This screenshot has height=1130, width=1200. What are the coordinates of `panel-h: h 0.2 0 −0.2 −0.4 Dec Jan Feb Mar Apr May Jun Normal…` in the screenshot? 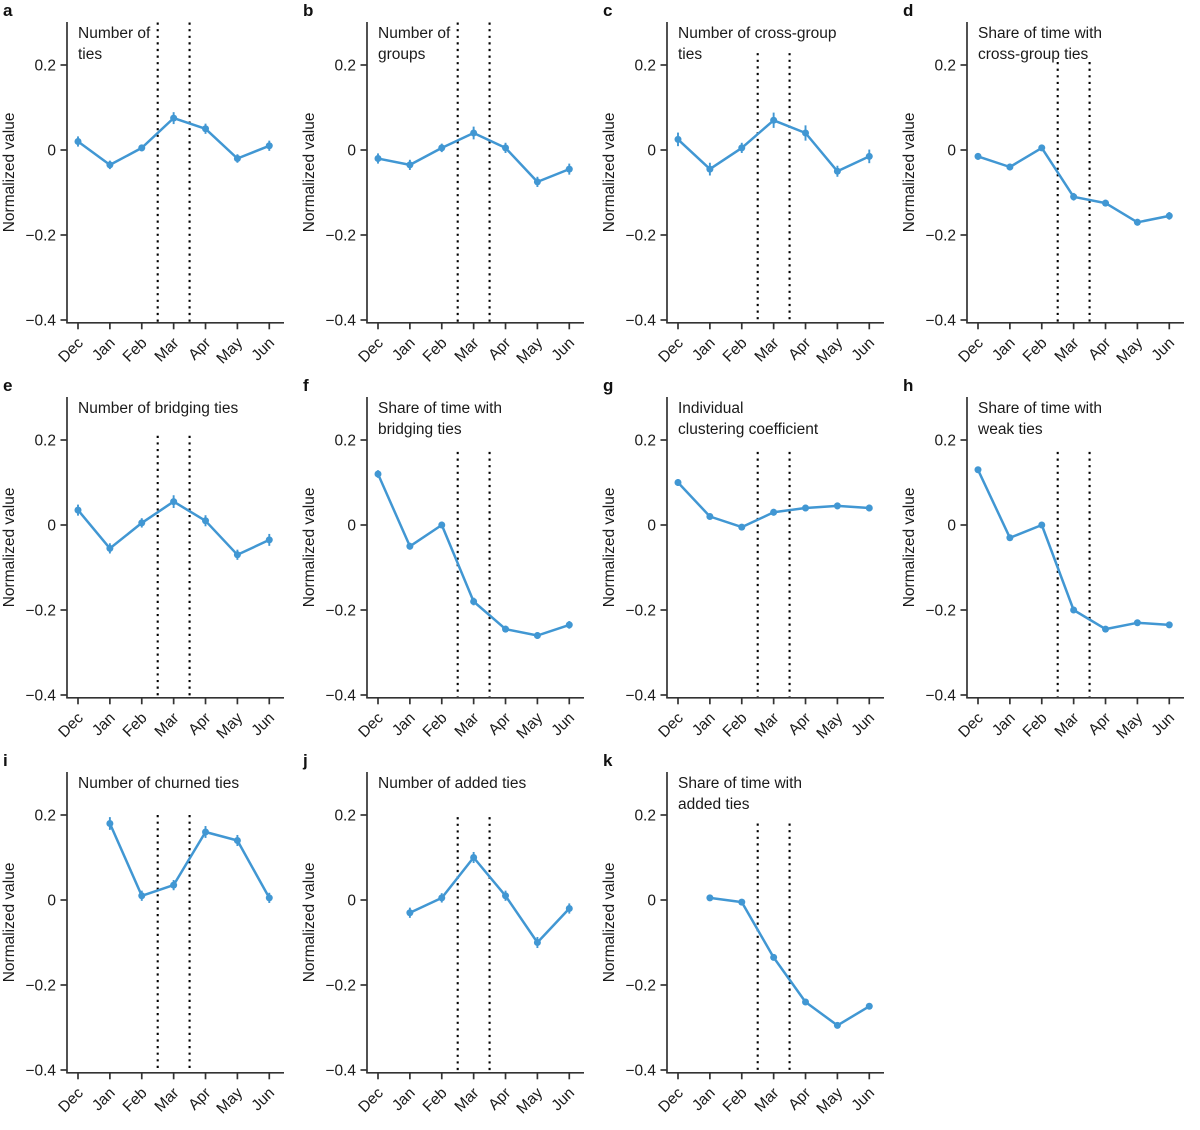 It's located at (1050, 562).